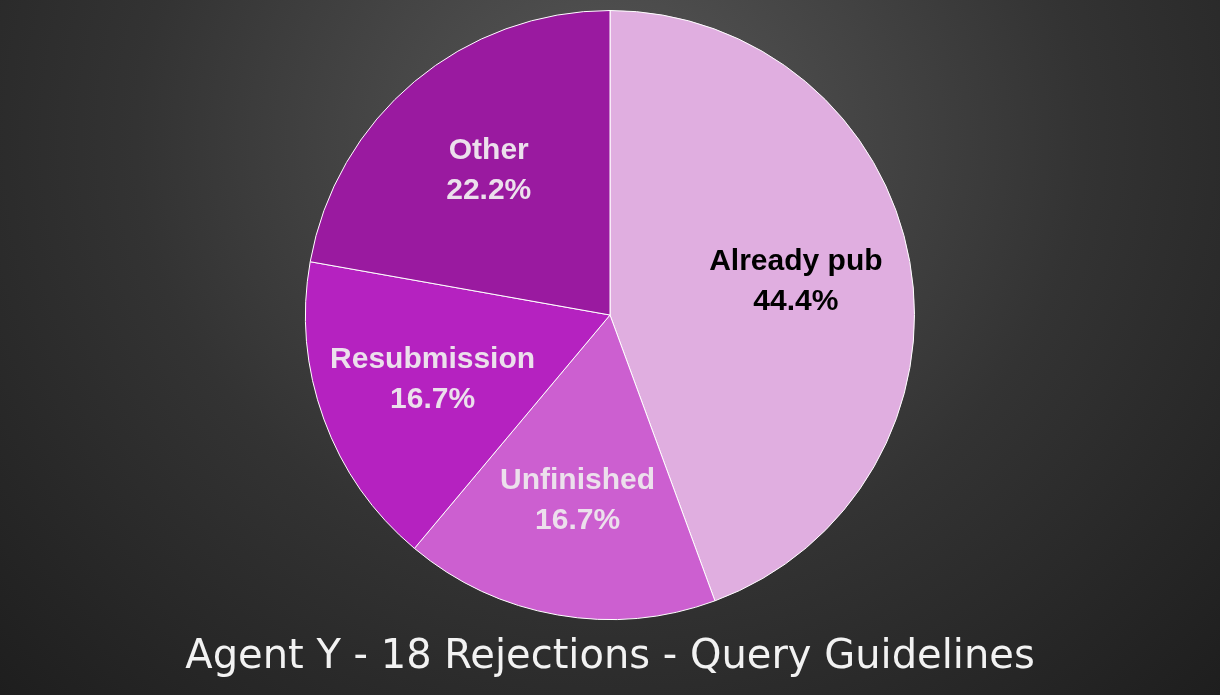 This screenshot has width=1220, height=695. I want to click on slice-label: Resubmission, so click(433, 357).